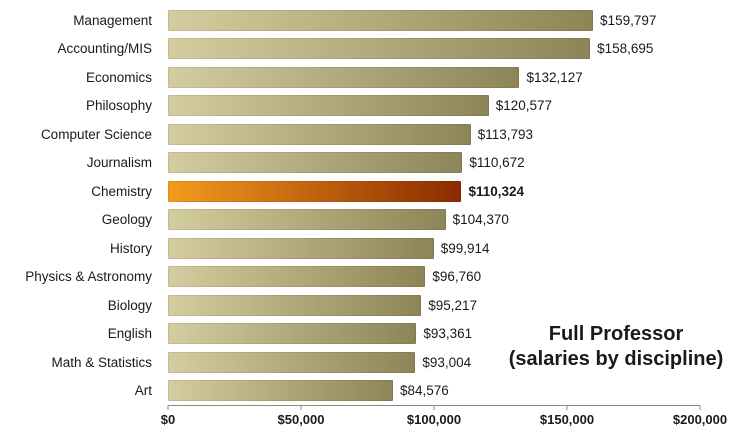  What do you see at coordinates (112, 20) in the screenshot?
I see `category-label: Management` at bounding box center [112, 20].